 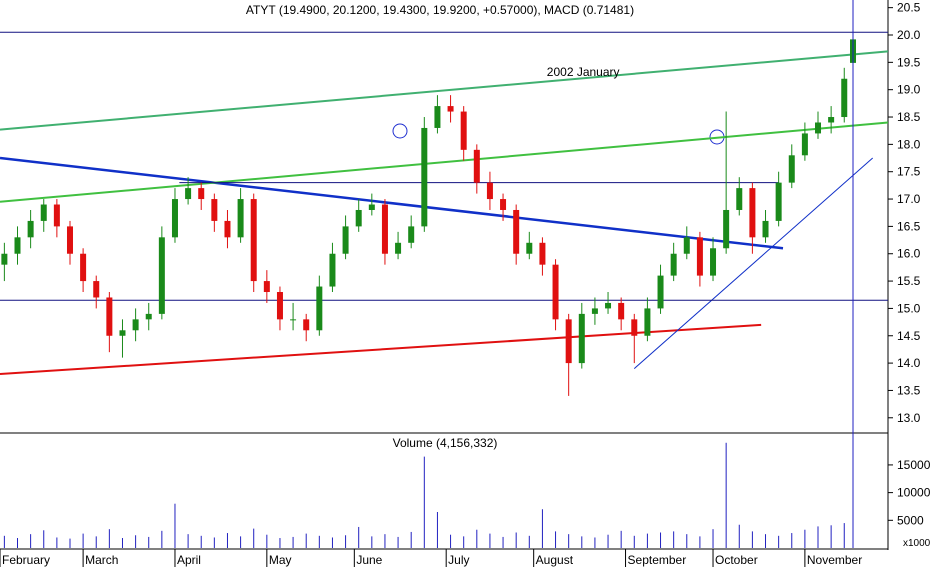 What do you see at coordinates (914, 465) in the screenshot?
I see `volume-tick-label: 15000` at bounding box center [914, 465].